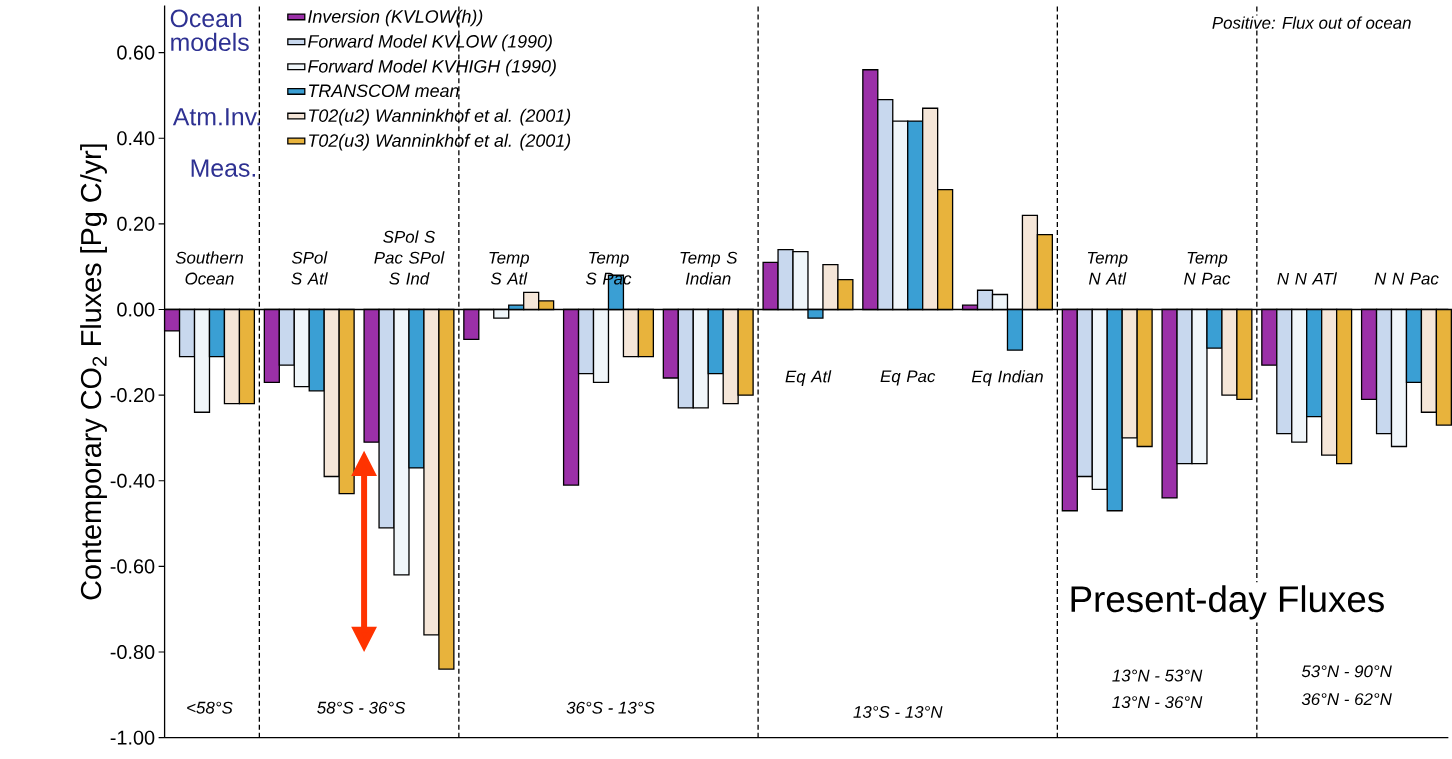 Image resolution: width=1452 pixels, height=759 pixels. Describe the element at coordinates (1007, 378) in the screenshot. I see `x-tick-label: Eq Indian` at that location.